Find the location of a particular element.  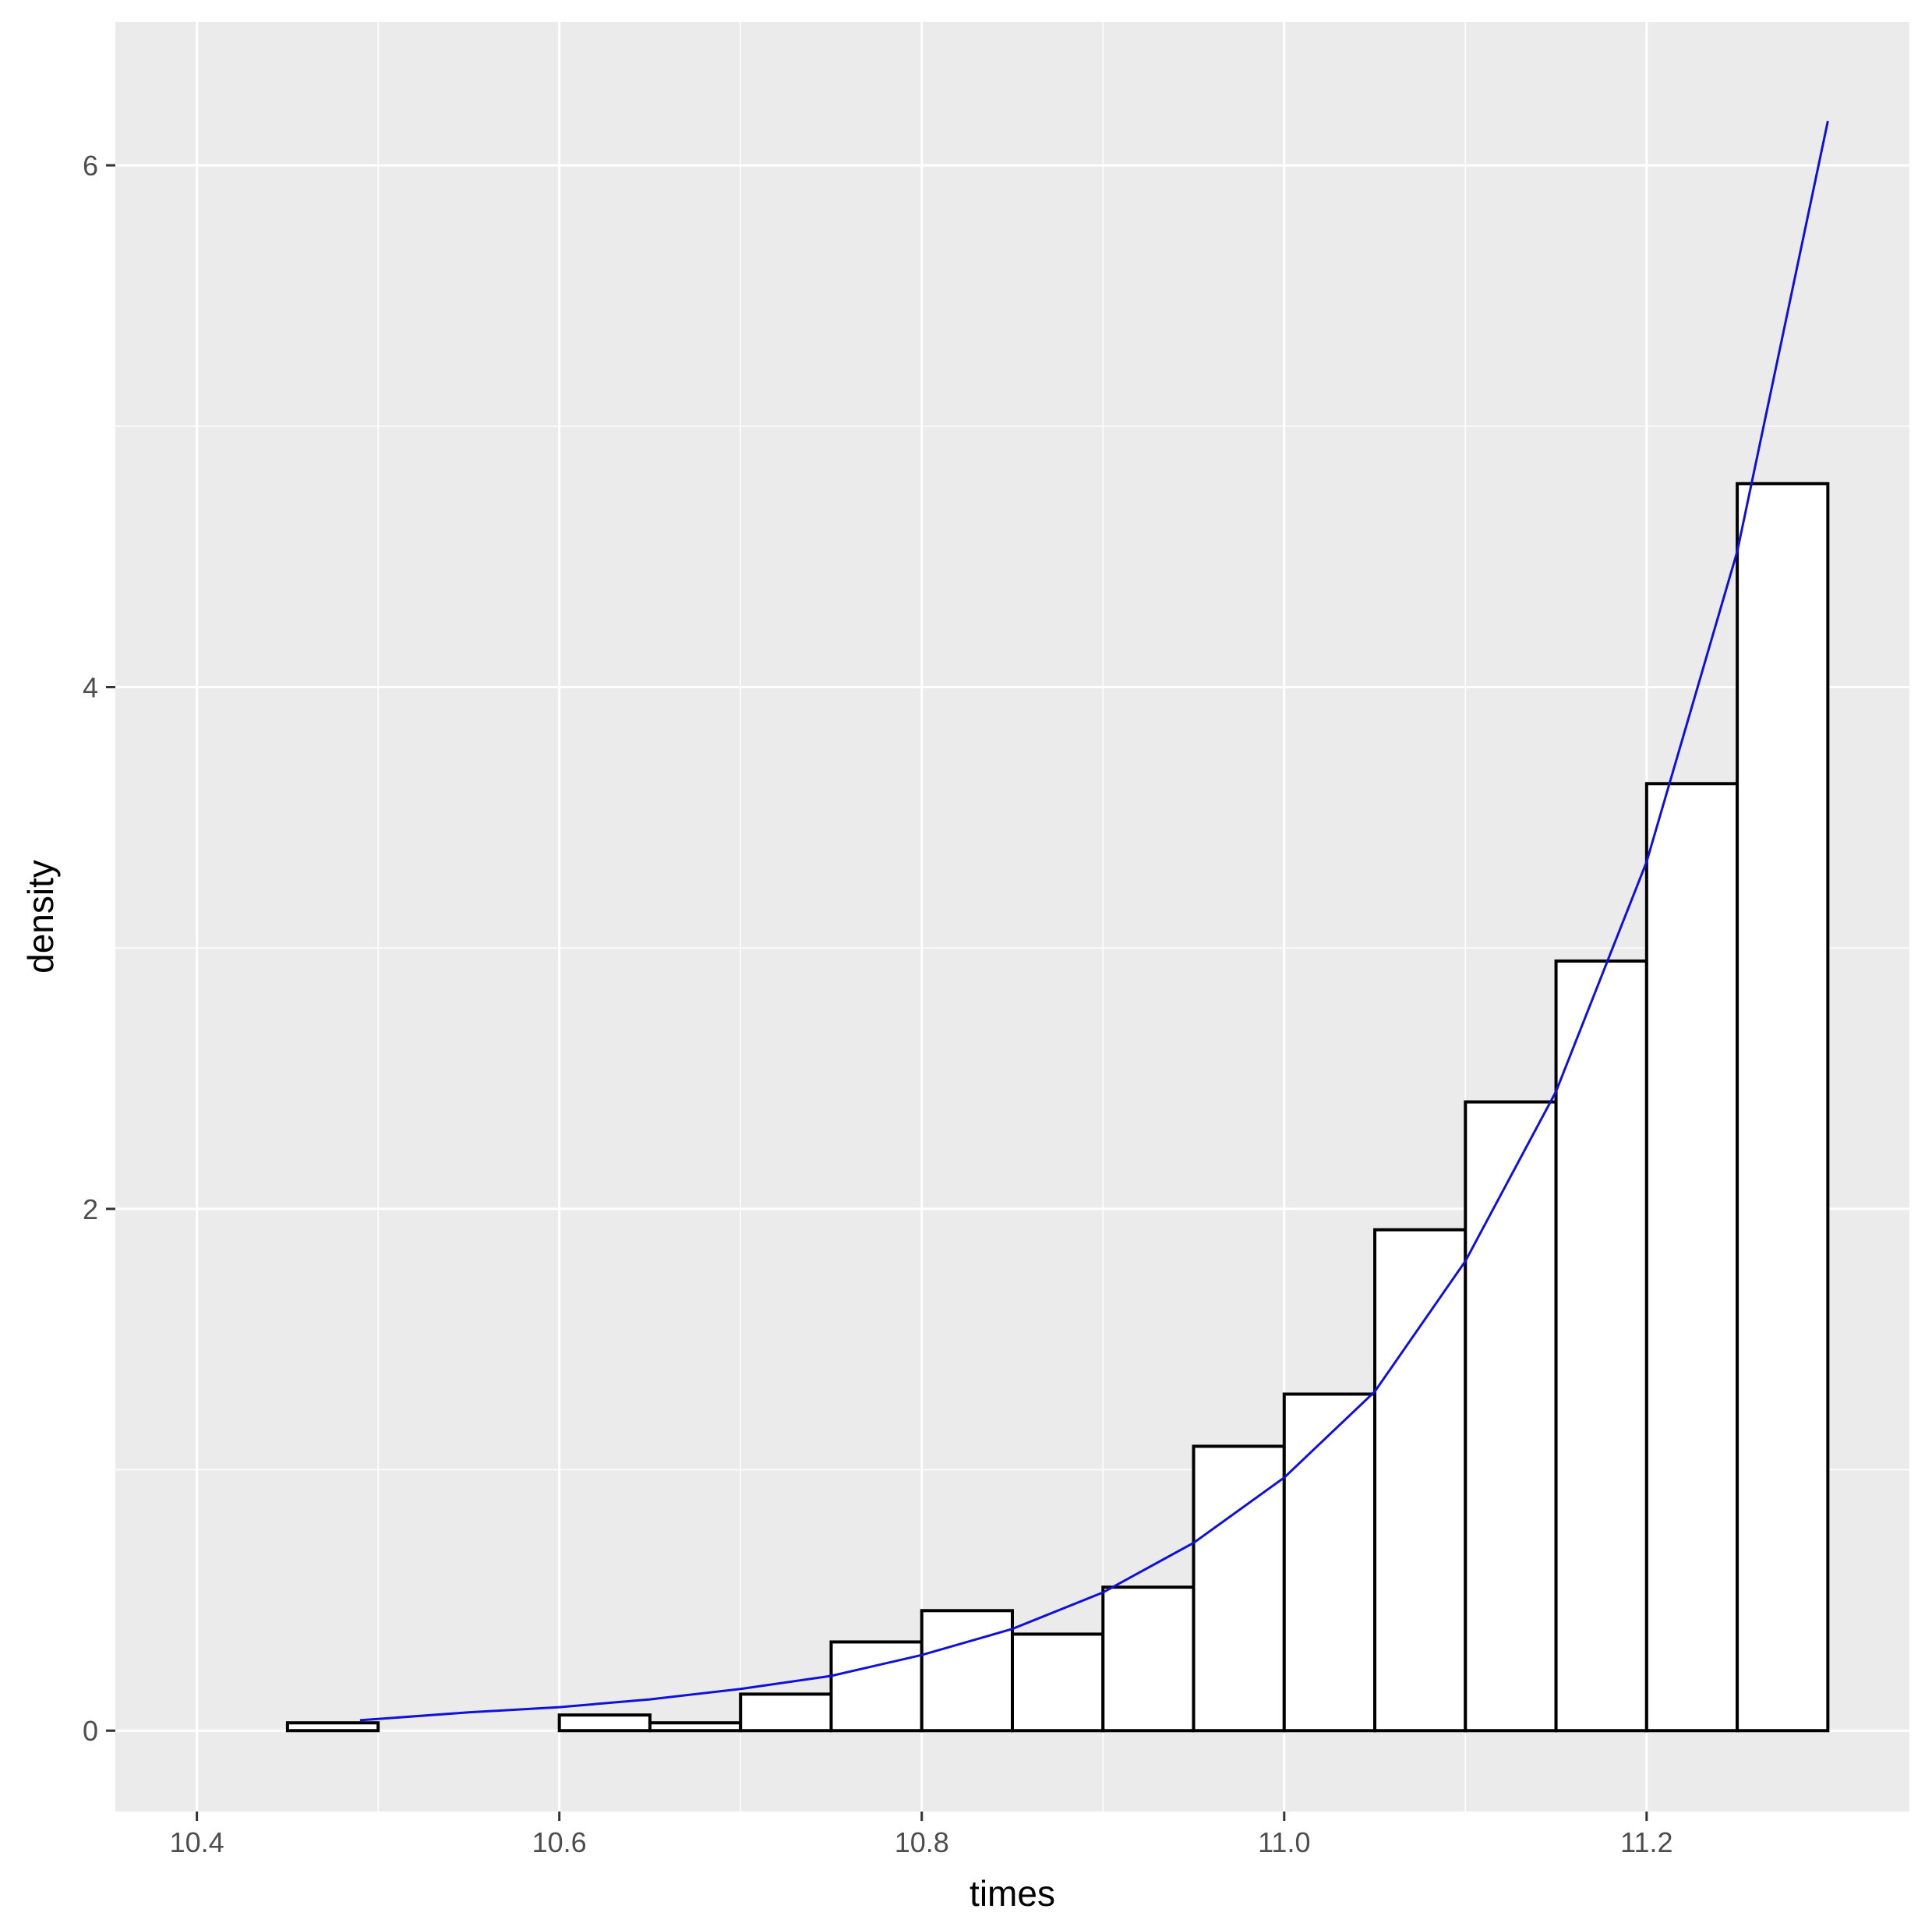

x-tick-label: 10.6 is located at coordinates (559, 1842).